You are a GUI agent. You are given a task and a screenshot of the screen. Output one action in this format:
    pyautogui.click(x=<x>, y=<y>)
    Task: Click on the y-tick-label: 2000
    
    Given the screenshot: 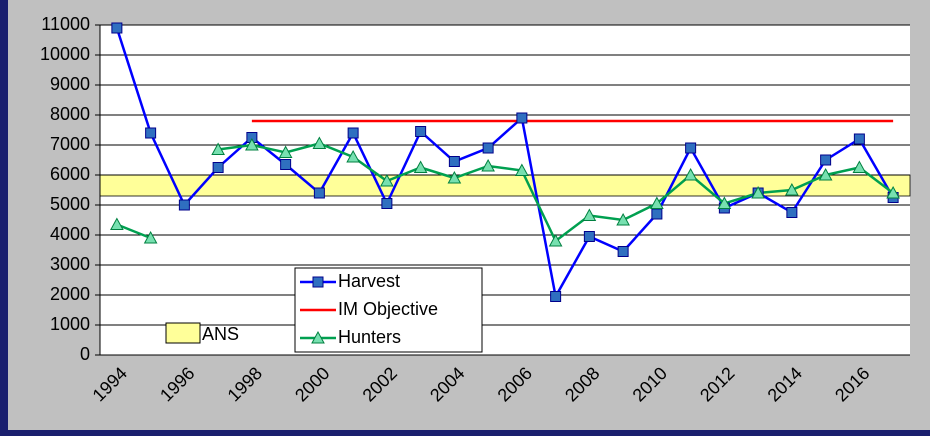 What is the action you would take?
    pyautogui.click(x=70, y=294)
    